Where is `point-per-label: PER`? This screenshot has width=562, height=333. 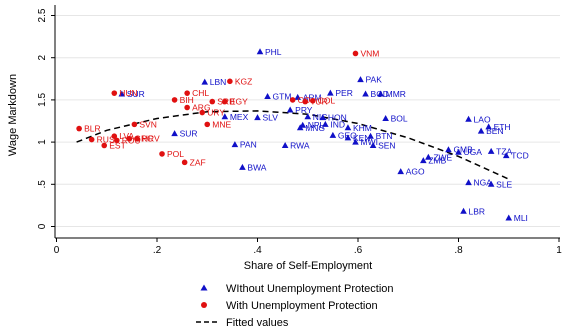
point-per-label: PER is located at coordinates (343, 93).